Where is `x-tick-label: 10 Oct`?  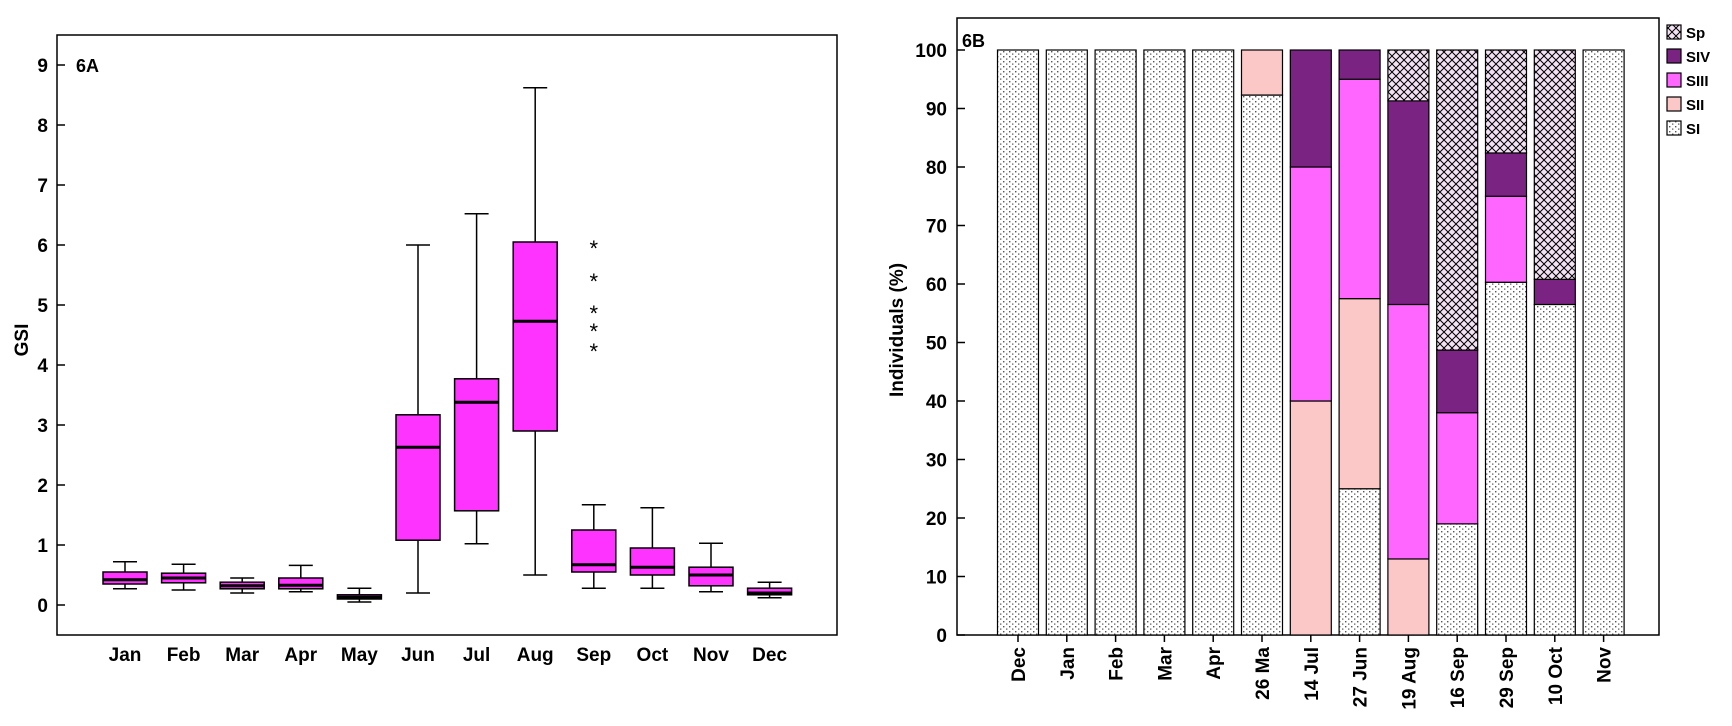
x-tick-label: 10 Oct is located at coordinates (1556, 675).